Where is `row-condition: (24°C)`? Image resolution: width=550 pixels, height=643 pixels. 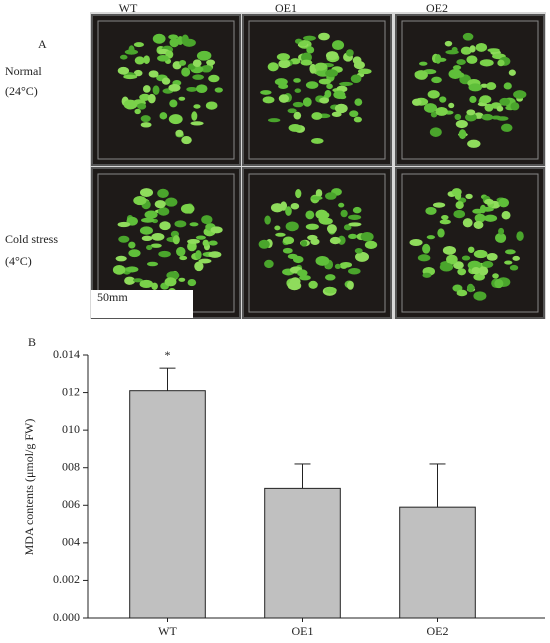
row-condition: (24°C) is located at coordinates (21, 91).